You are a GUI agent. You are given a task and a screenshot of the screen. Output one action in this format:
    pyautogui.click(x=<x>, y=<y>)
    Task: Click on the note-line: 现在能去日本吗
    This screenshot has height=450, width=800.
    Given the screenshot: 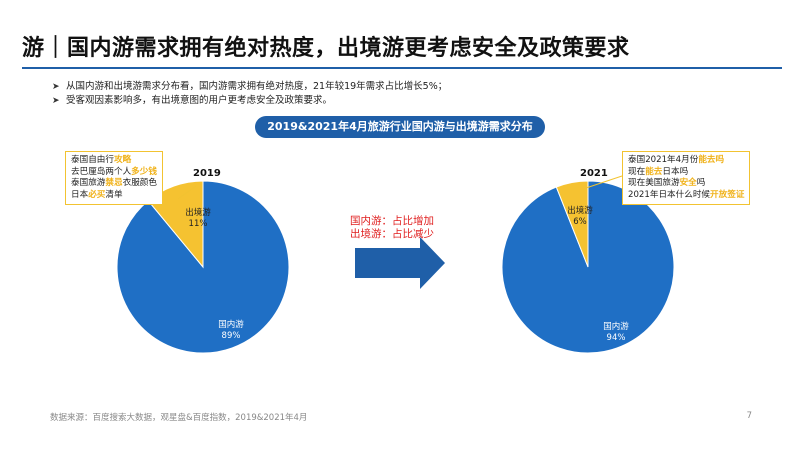 What is the action you would take?
    pyautogui.click(x=686, y=173)
    